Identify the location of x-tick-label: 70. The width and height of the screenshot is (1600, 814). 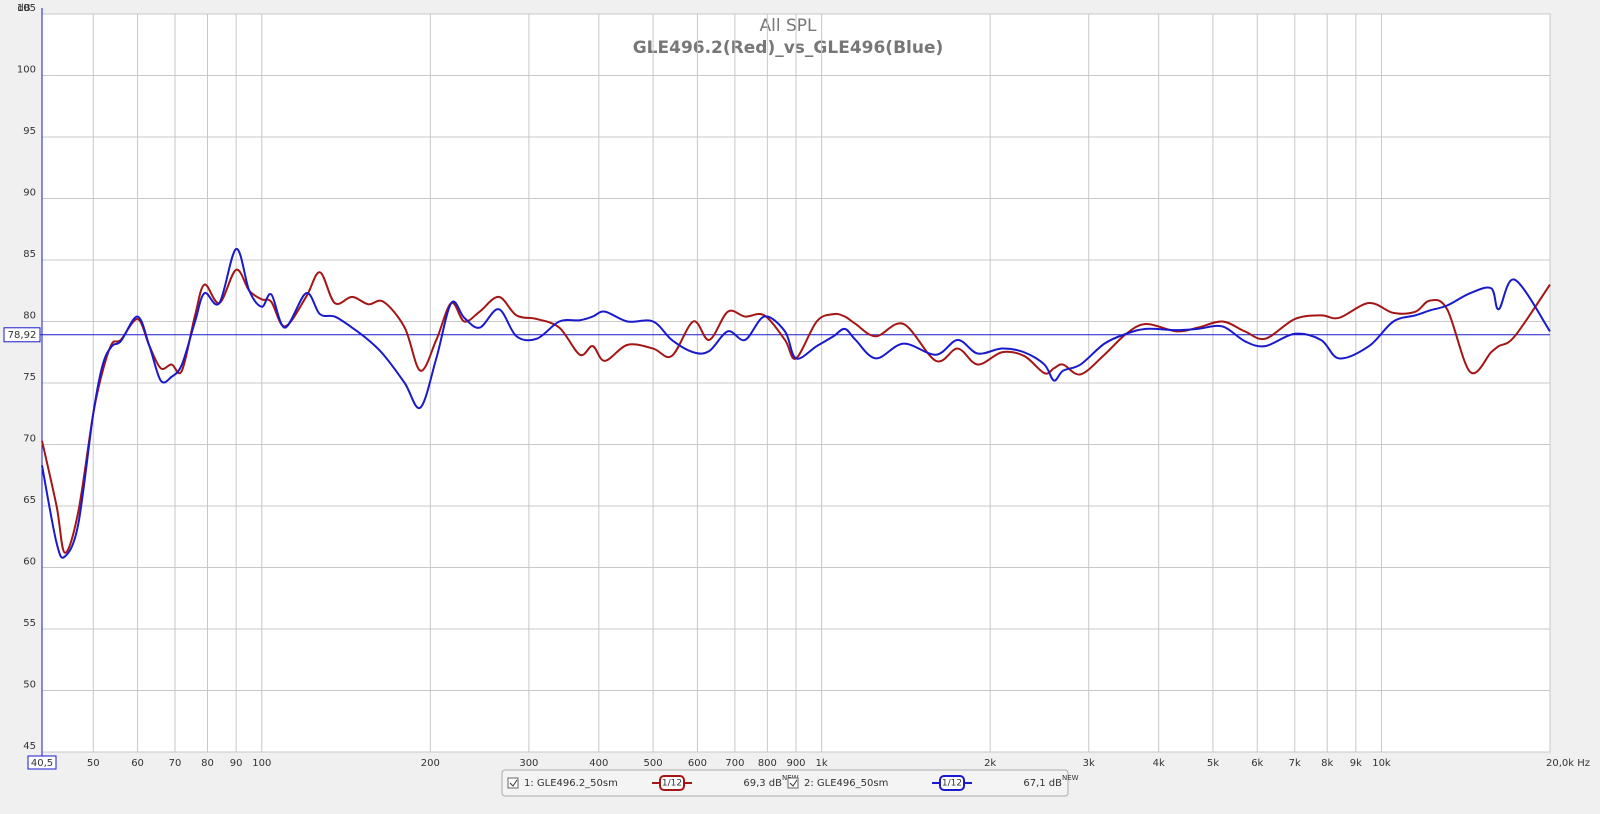
(175, 763).